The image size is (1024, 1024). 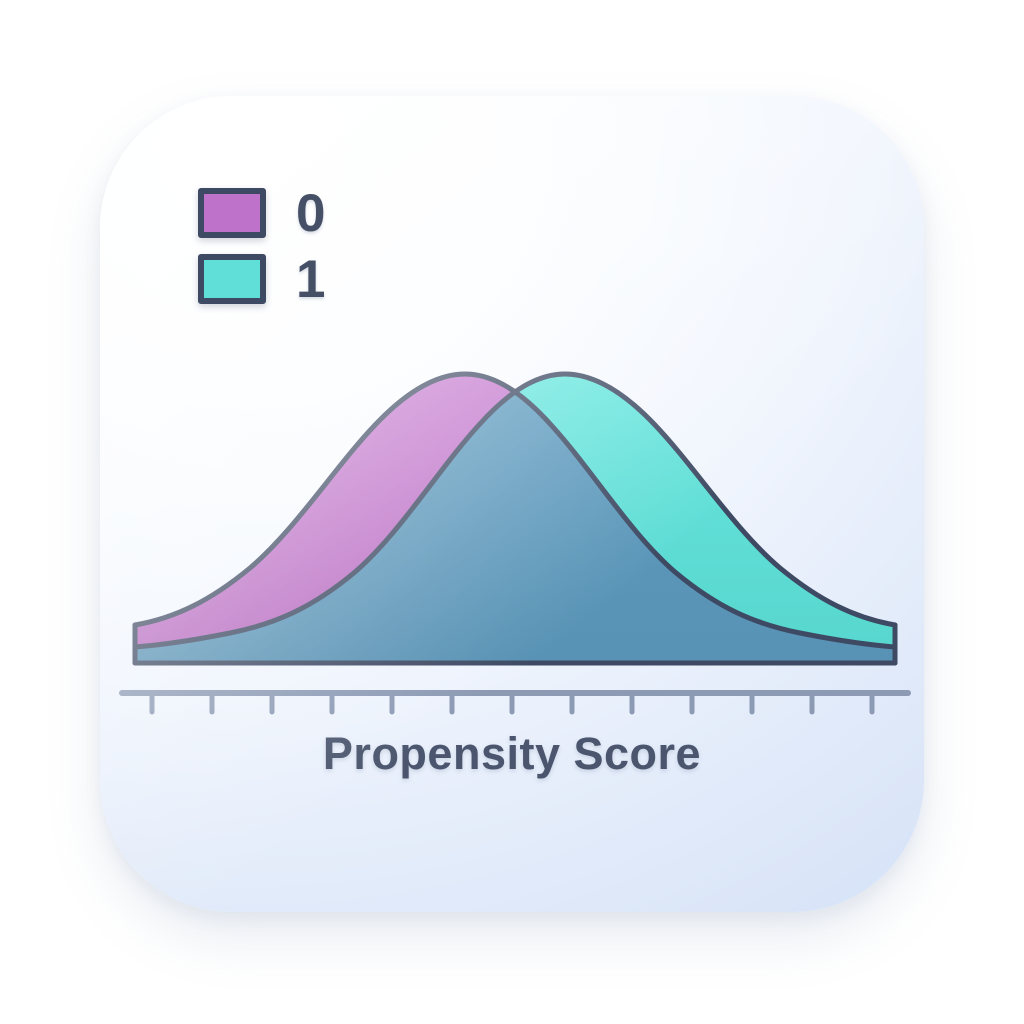 I want to click on legend-label-0: 0, so click(x=311, y=213).